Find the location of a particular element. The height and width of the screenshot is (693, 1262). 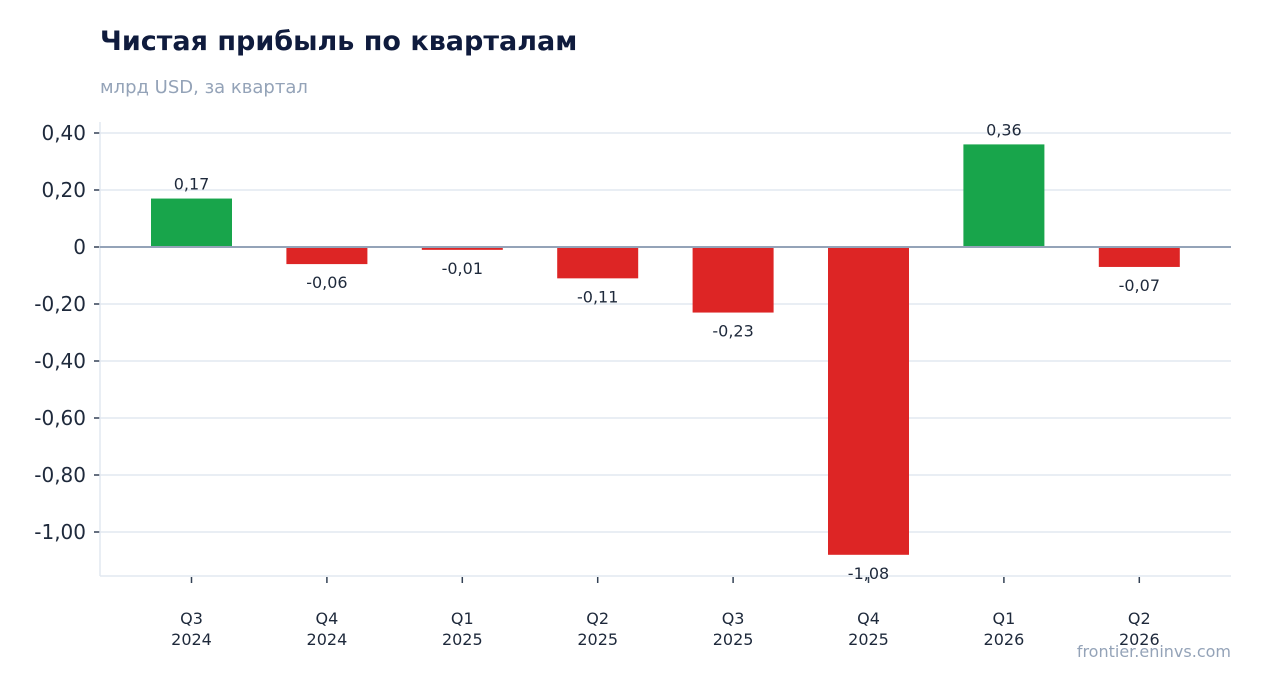

y-tick-label: 0,40 is located at coordinates (63, 133).